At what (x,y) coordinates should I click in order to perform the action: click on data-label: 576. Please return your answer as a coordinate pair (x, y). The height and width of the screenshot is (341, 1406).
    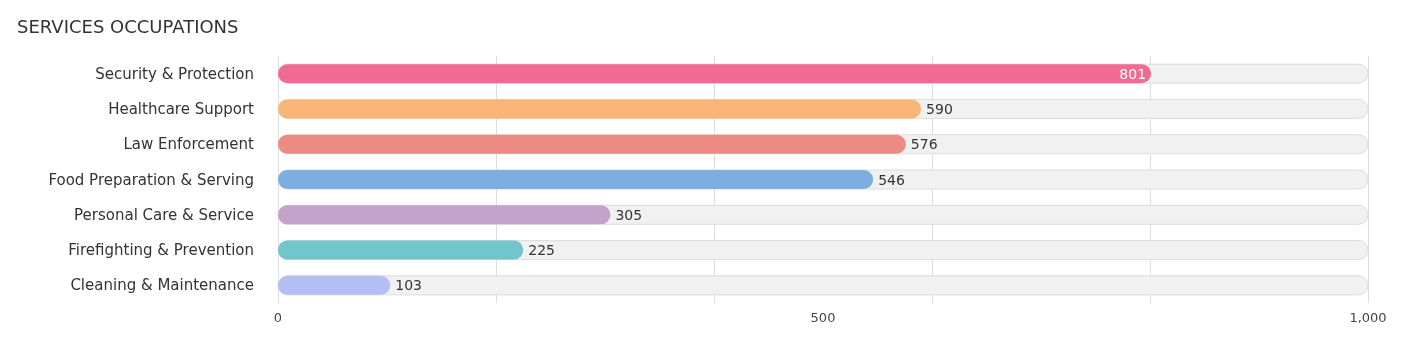
    Looking at the image, I should click on (924, 144).